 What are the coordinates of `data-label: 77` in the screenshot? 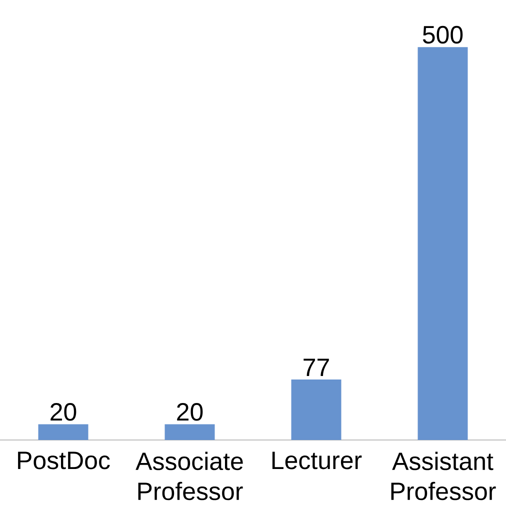 It's located at (316, 367).